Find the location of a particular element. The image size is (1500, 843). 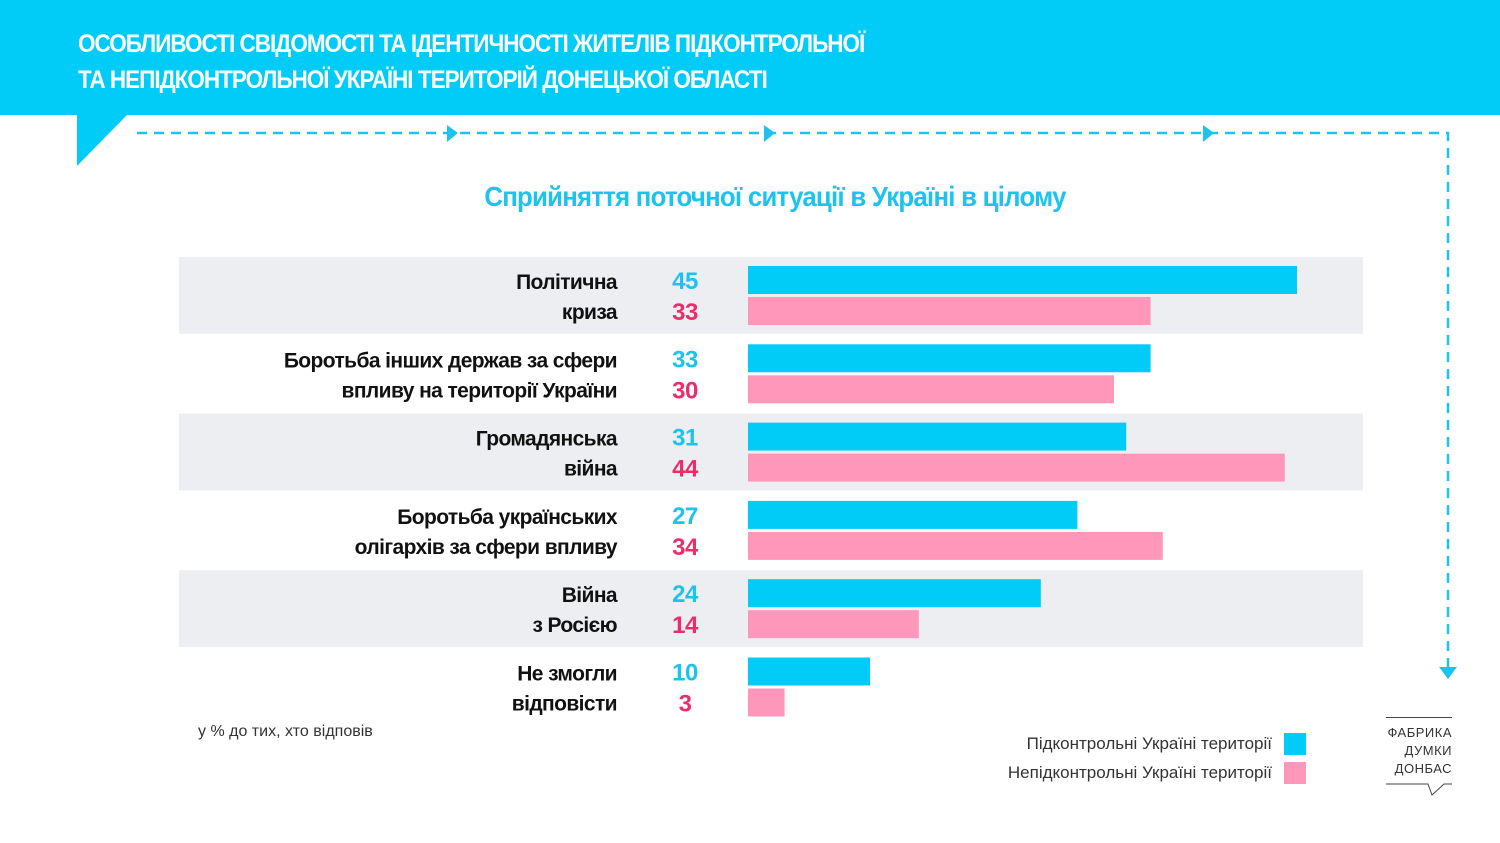

category-label: Політична is located at coordinates (567, 282).